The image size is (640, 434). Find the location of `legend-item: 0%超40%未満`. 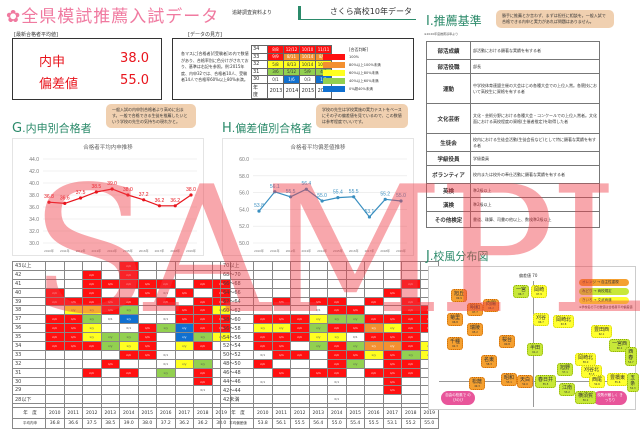

legend-item: 0%超40%未満 is located at coordinates (352, 89).